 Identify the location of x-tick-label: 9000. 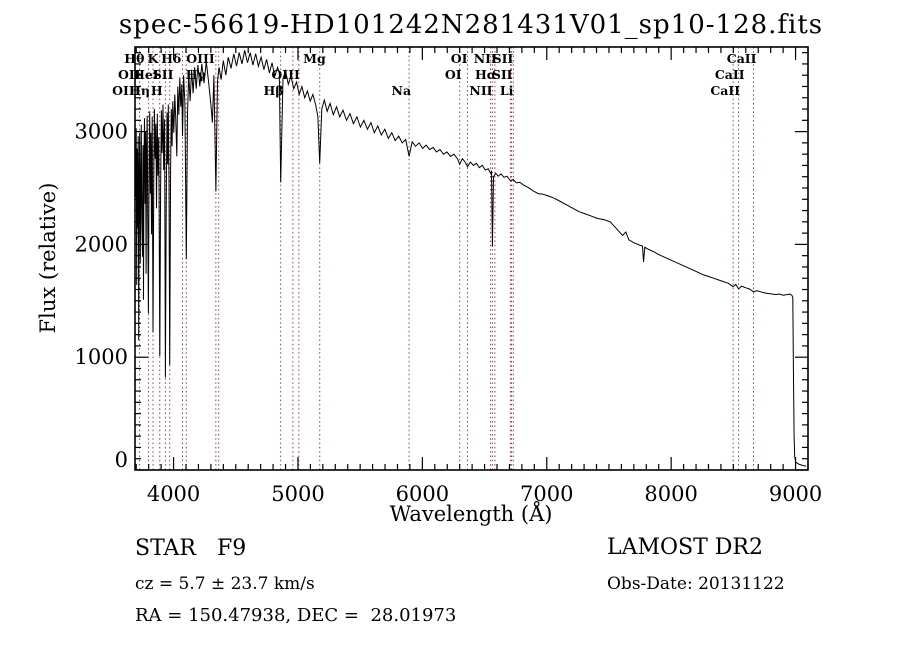
(795, 494).